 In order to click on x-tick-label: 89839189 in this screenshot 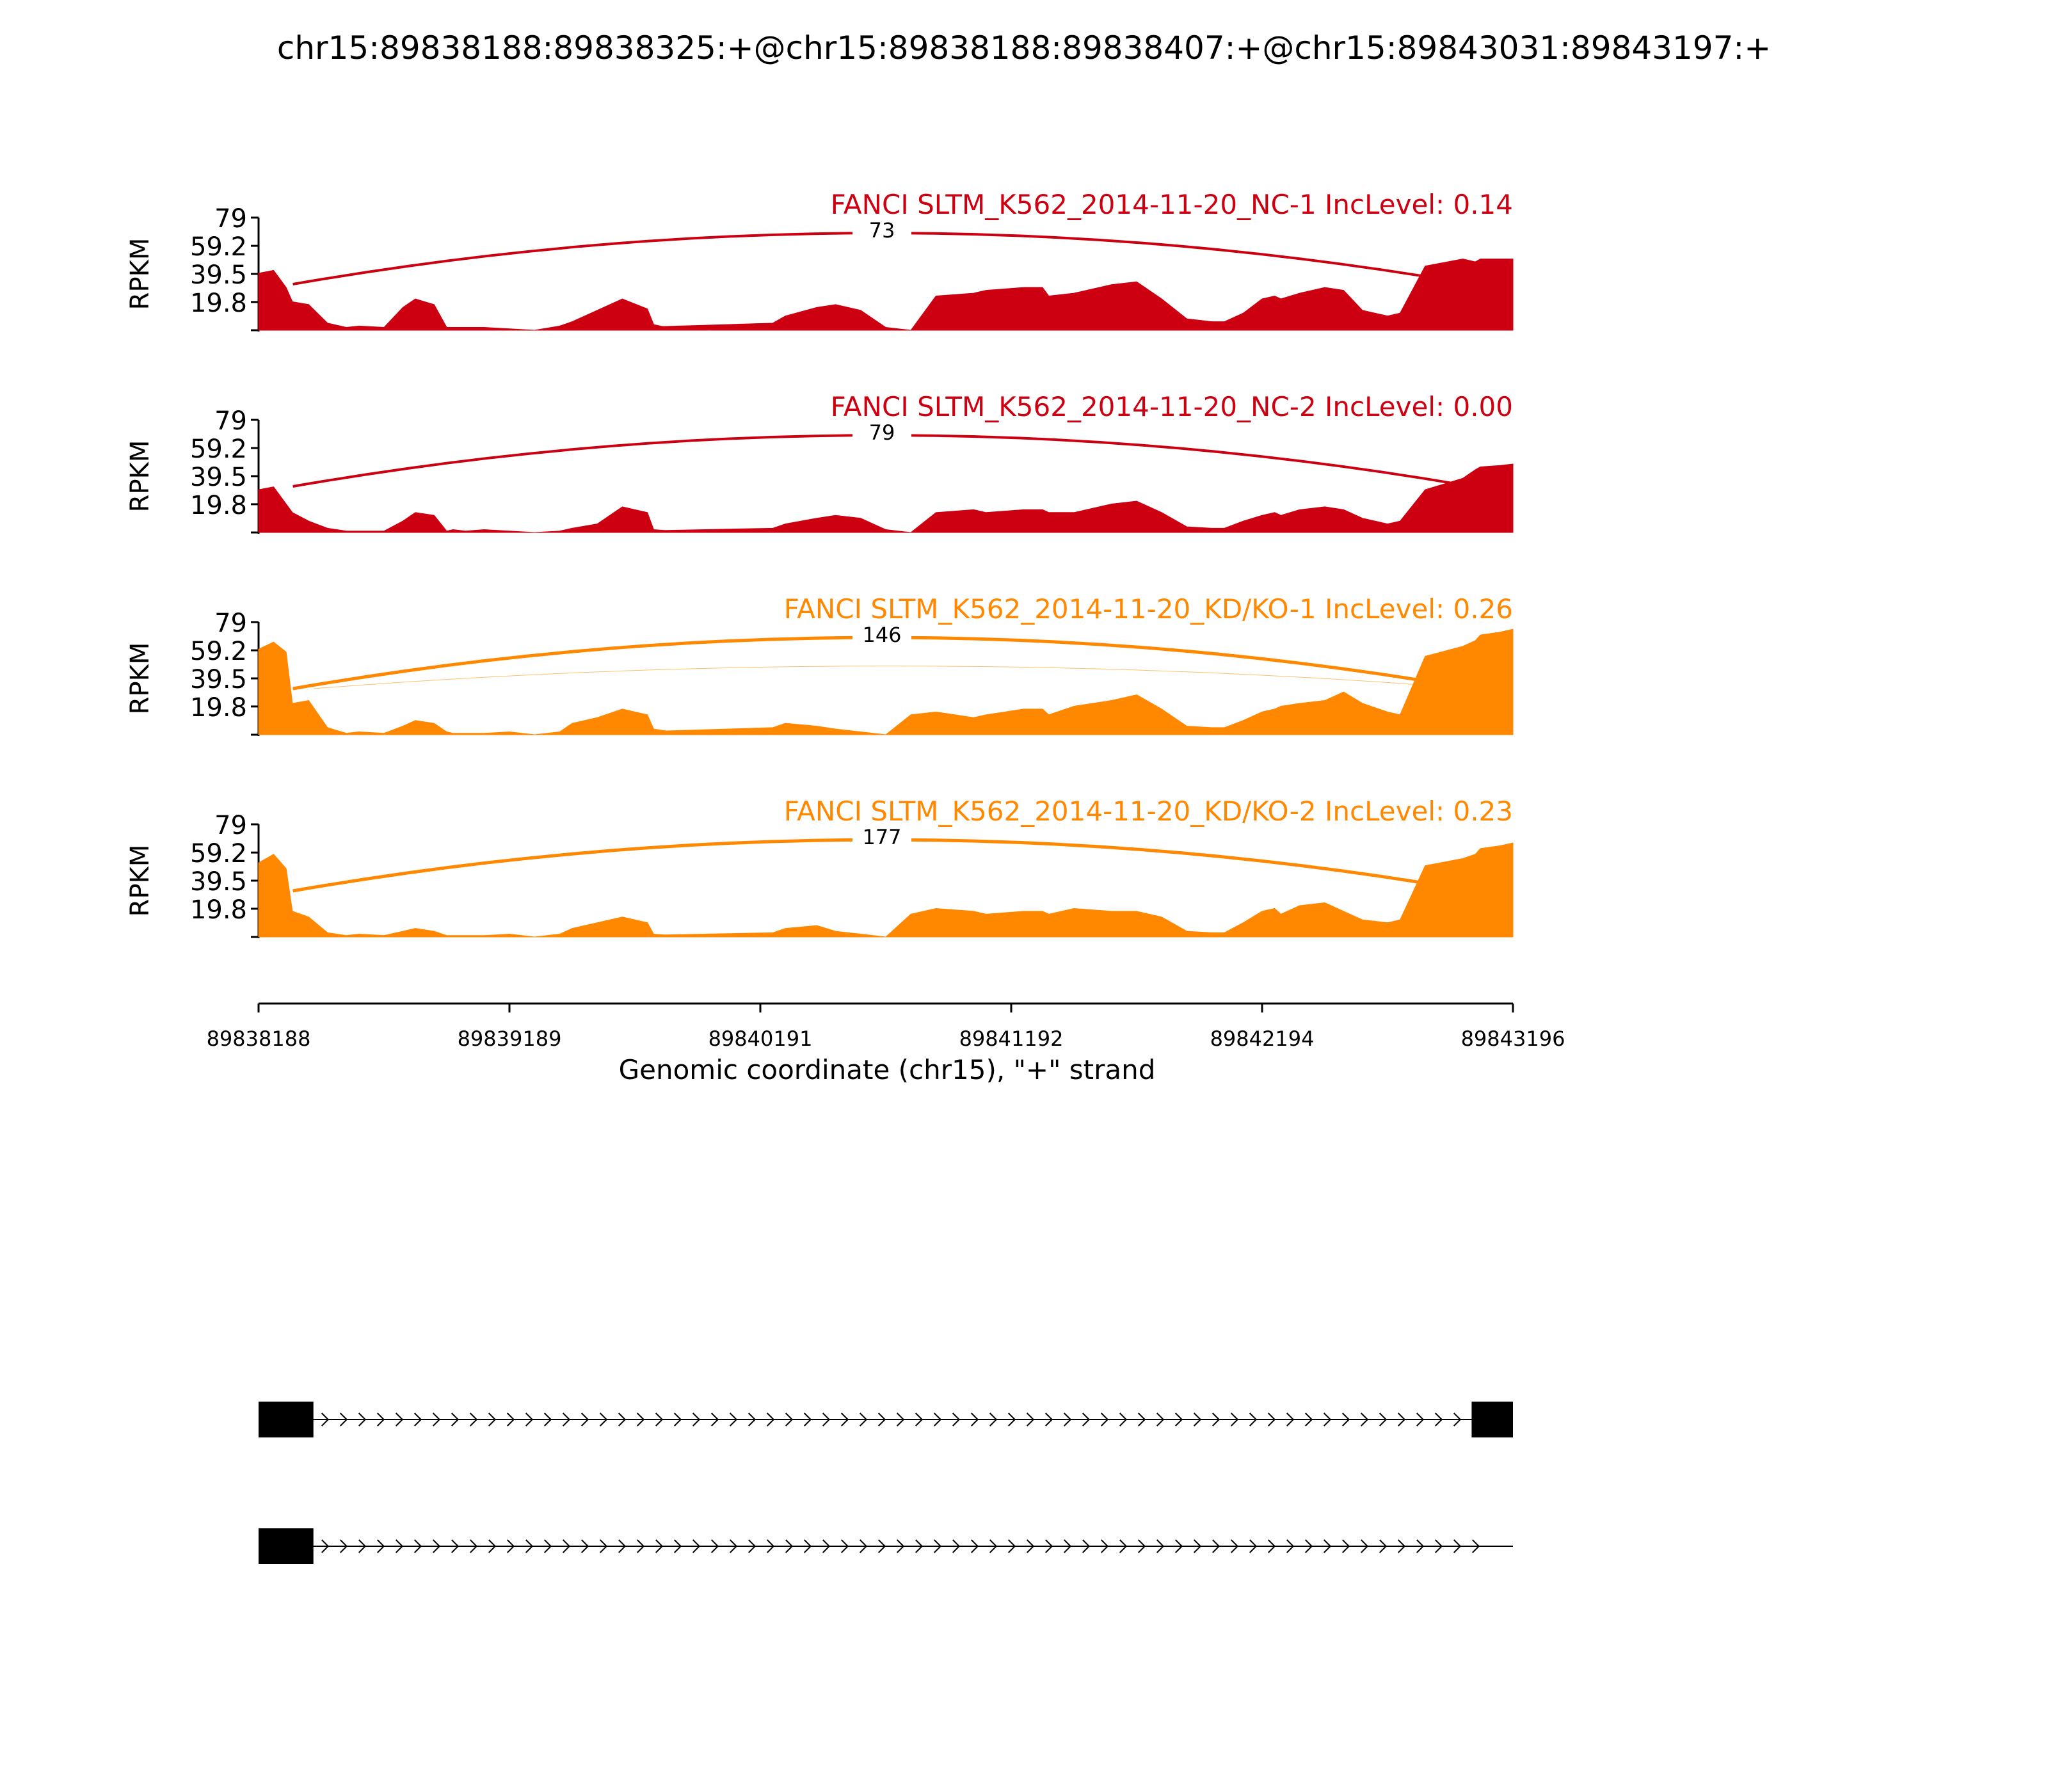, I will do `click(510, 1039)`.